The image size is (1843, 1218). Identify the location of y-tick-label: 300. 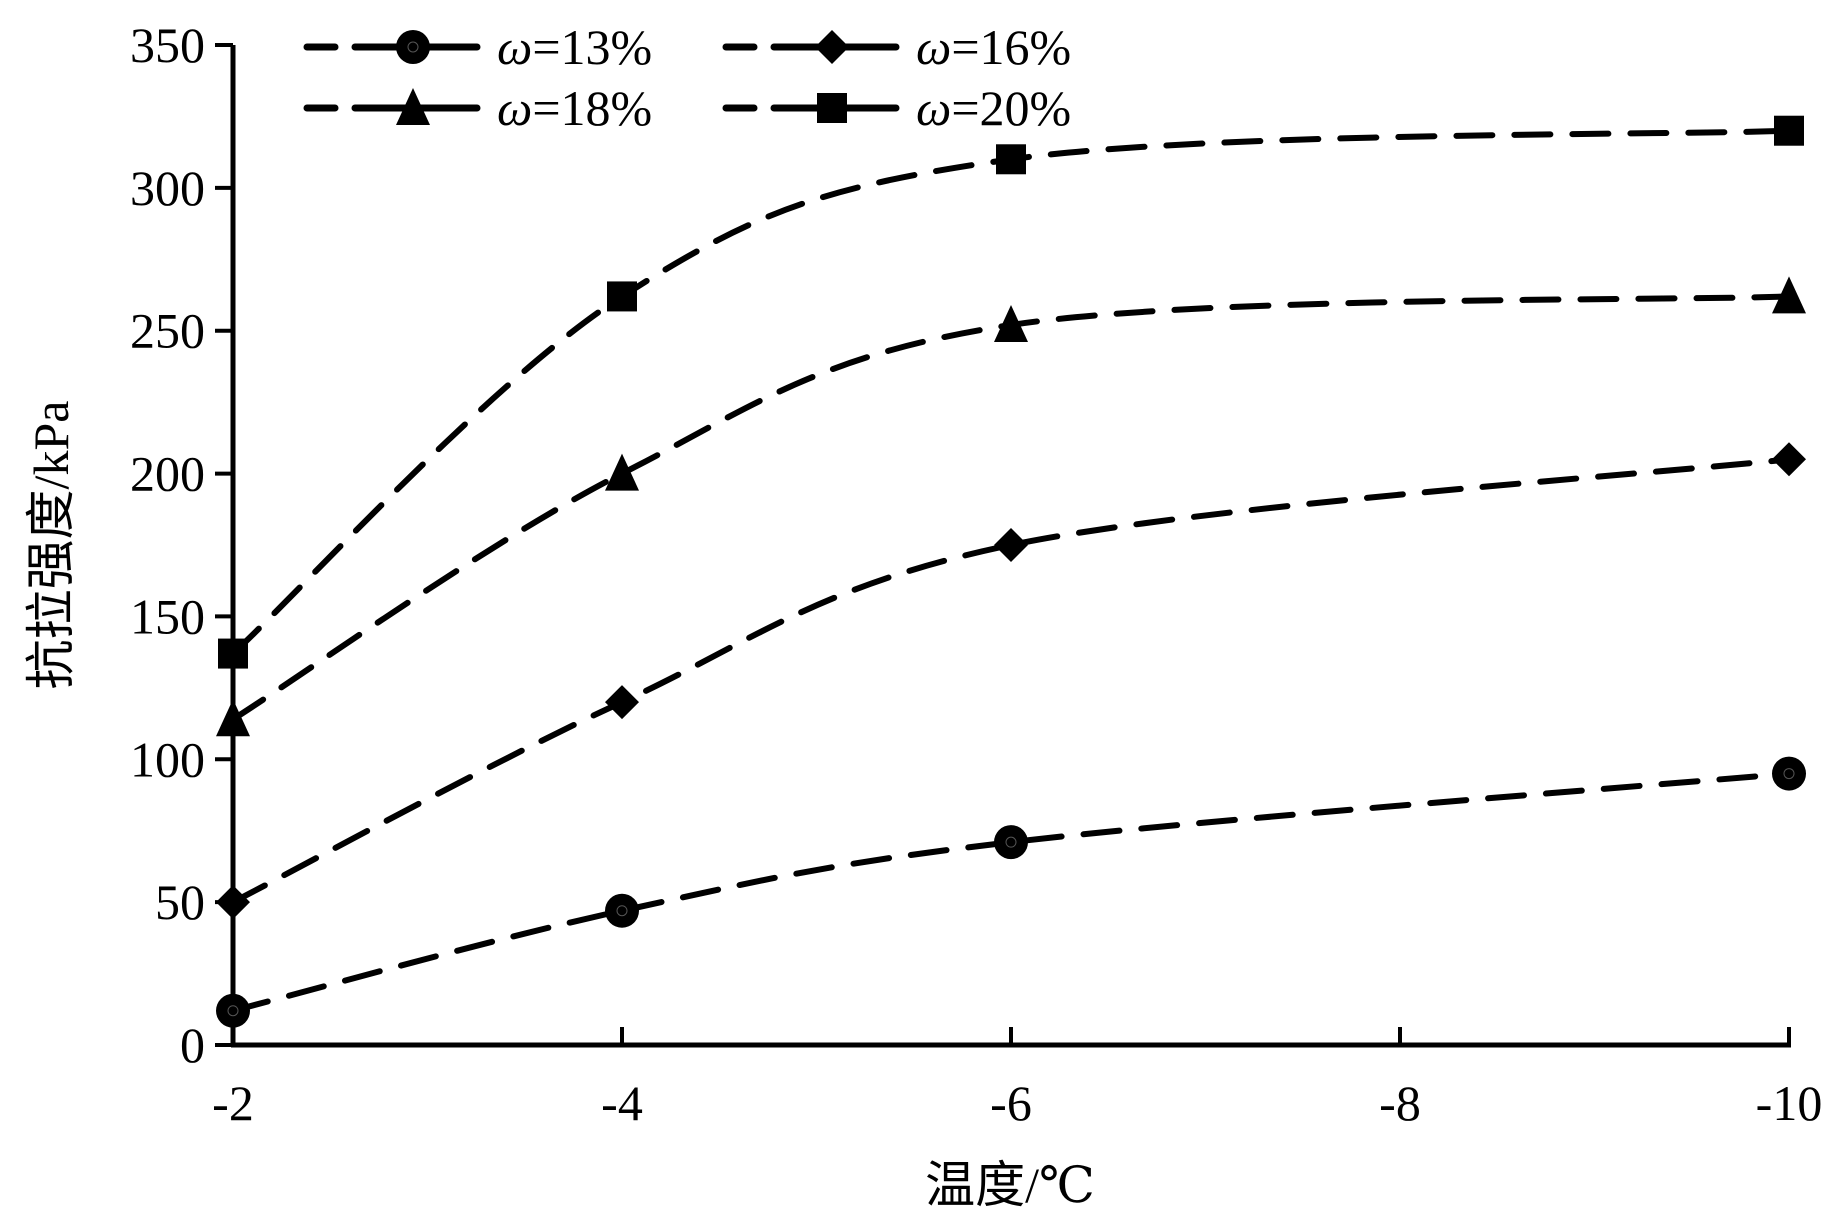
(167, 188).